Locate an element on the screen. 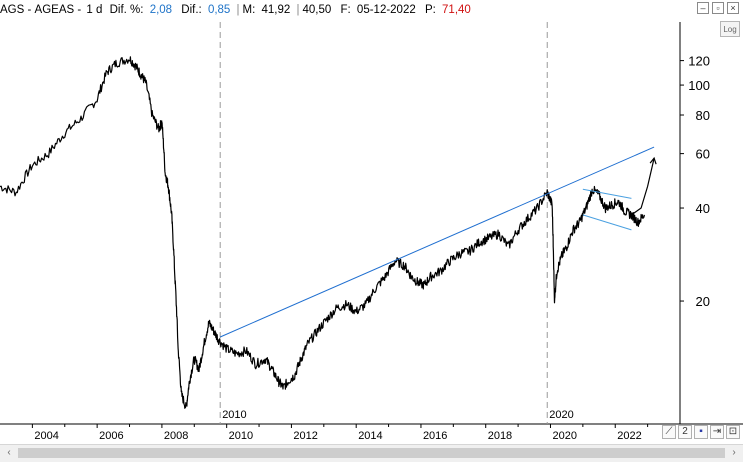 The height and width of the screenshot is (462, 743). restore-icon: ▫ is located at coordinates (718, 8).